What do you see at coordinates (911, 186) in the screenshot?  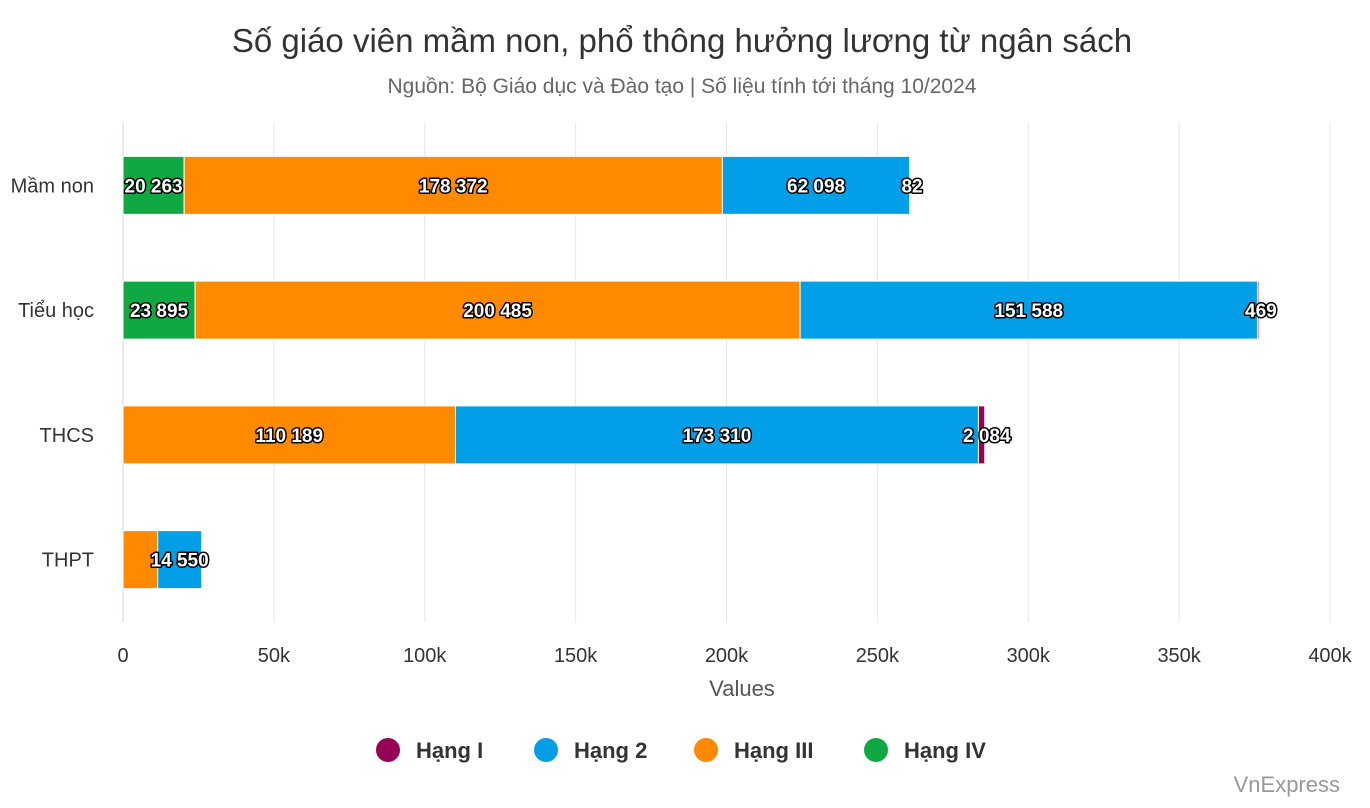 I see `data-label: 82` at bounding box center [911, 186].